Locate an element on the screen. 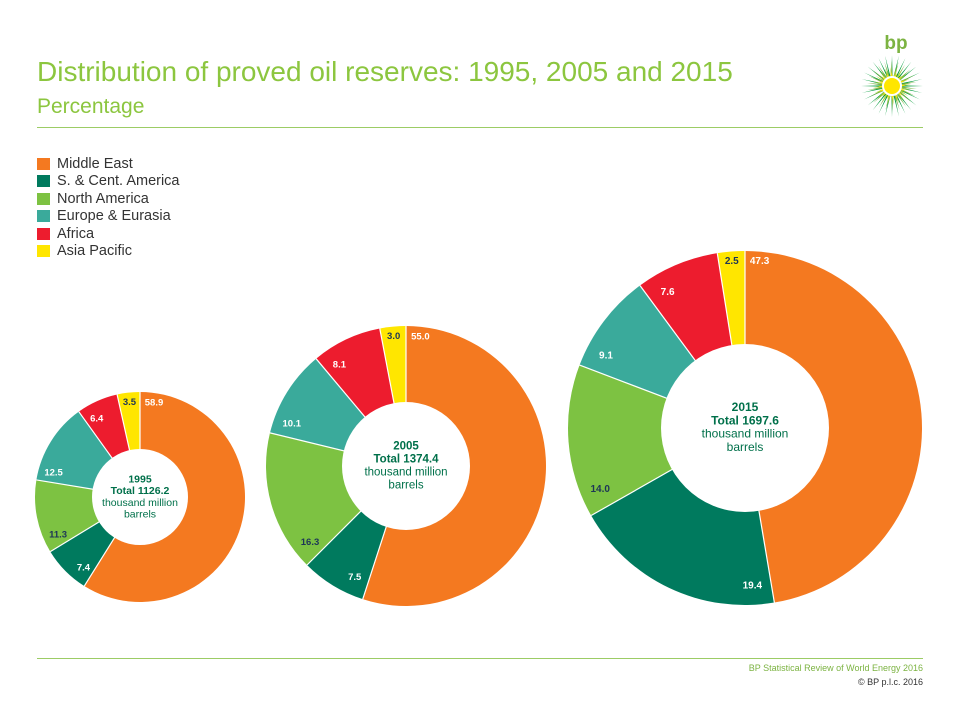  legend-label: Europe & Eurasia is located at coordinates (114, 216).